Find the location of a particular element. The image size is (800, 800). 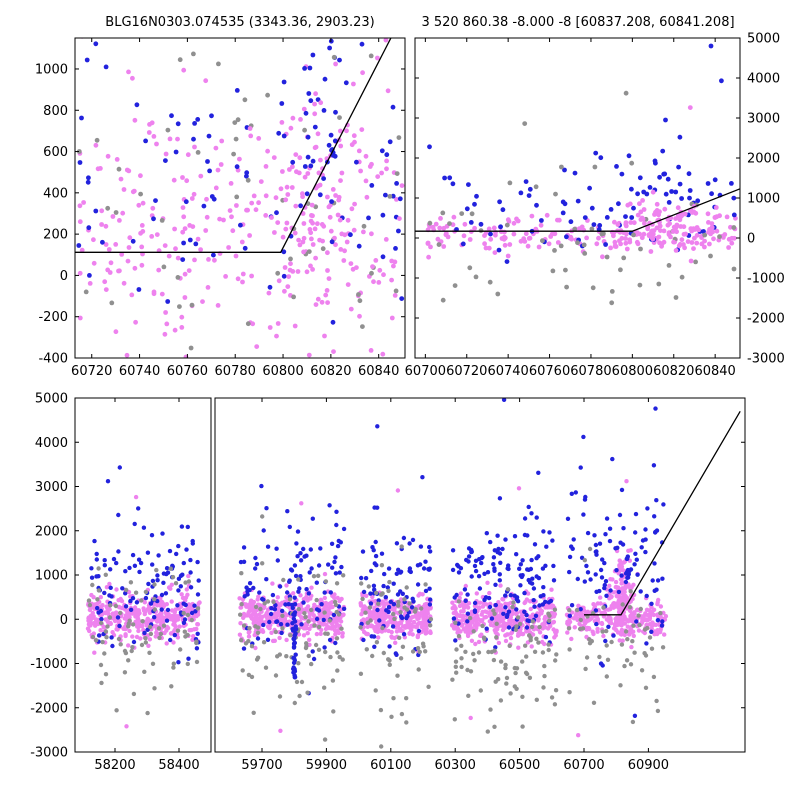

x-tick-label: 58400 is located at coordinates (178, 765).